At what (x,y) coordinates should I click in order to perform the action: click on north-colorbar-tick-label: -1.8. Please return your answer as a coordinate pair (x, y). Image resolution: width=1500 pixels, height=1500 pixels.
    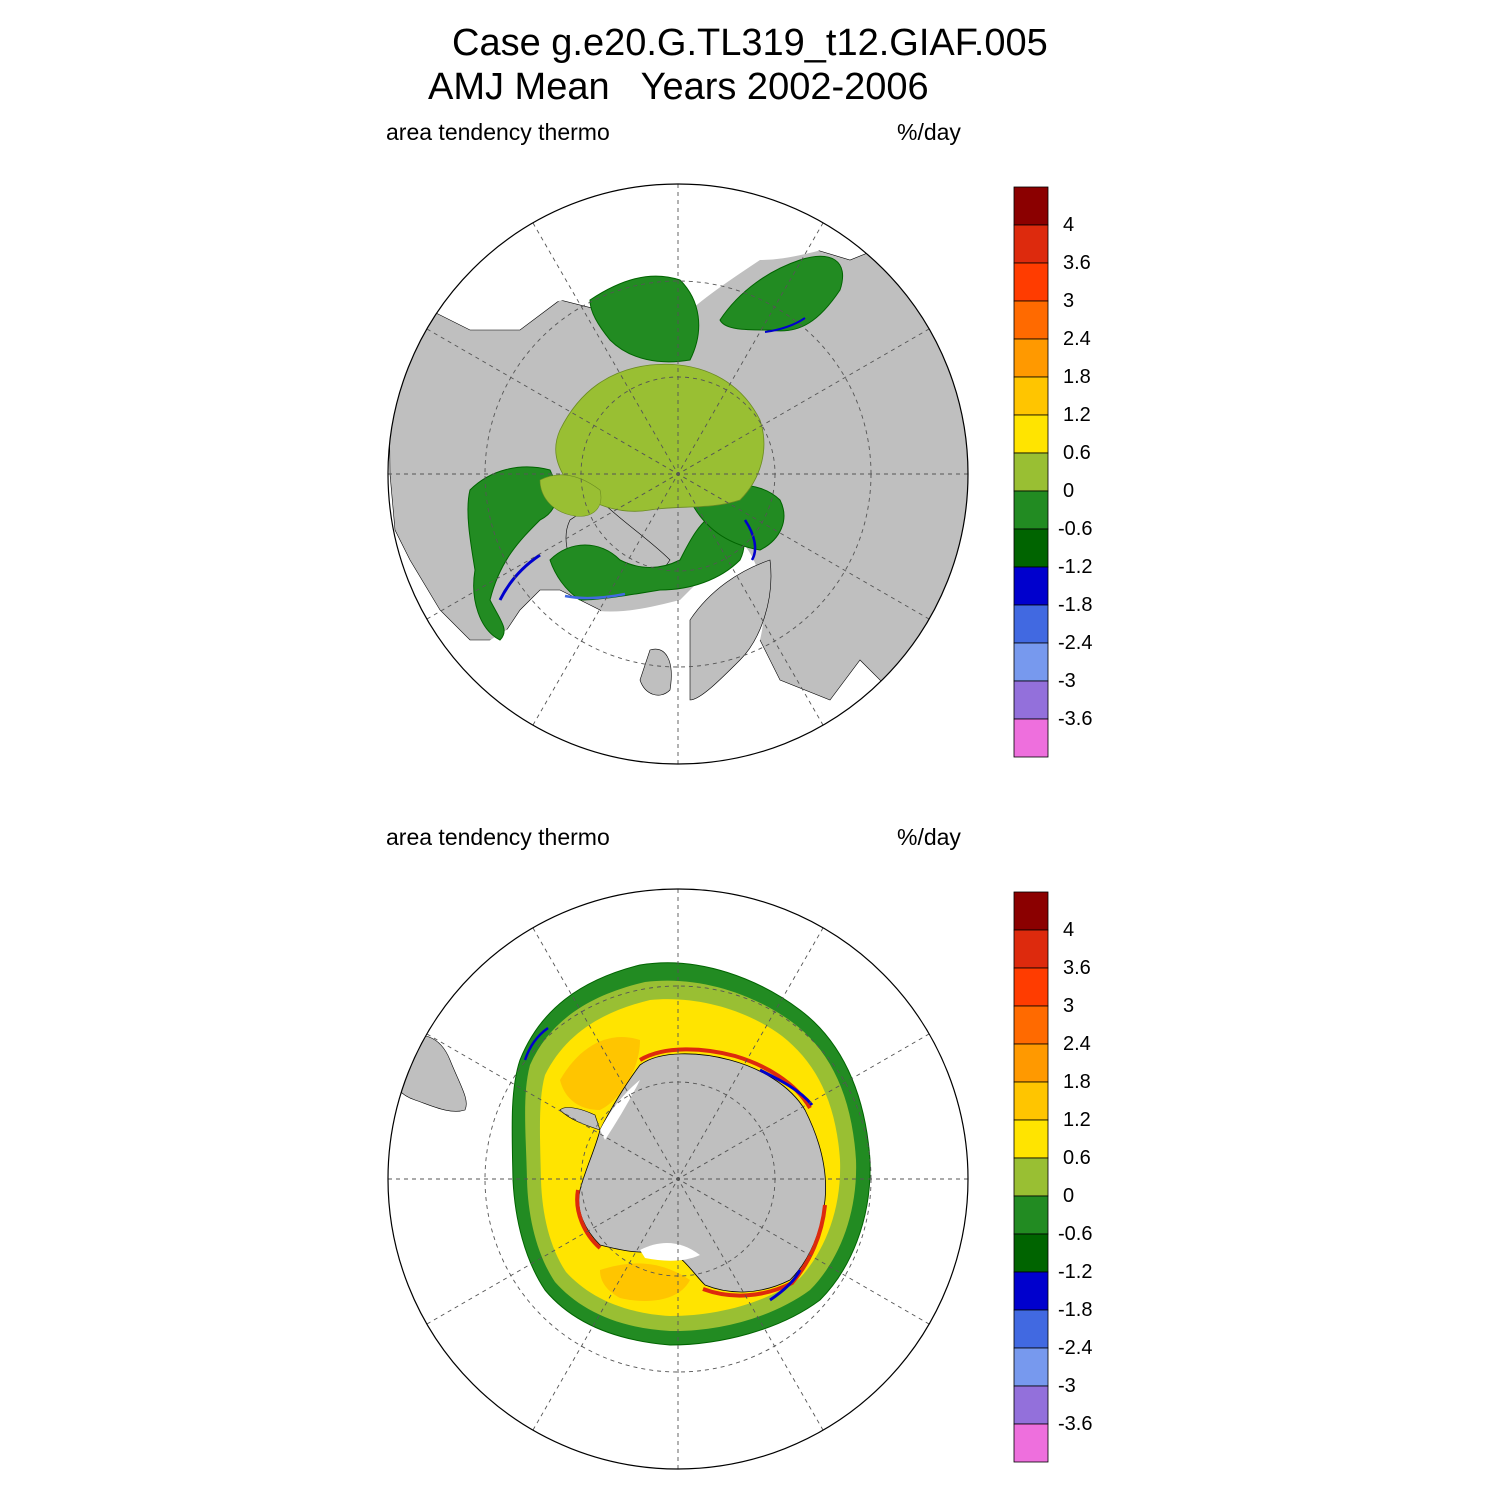
    Looking at the image, I should click on (1075, 605).